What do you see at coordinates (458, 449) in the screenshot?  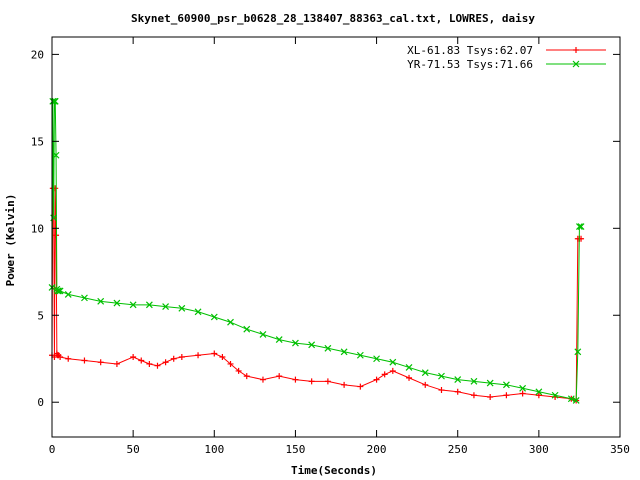 I see `x-tick-label: 250` at bounding box center [458, 449].